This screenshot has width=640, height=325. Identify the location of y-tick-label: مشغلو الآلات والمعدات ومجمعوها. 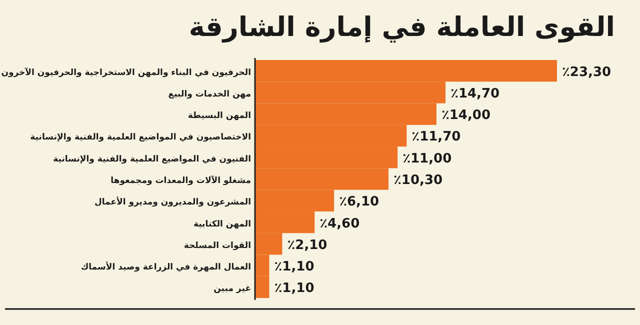
(180, 180).